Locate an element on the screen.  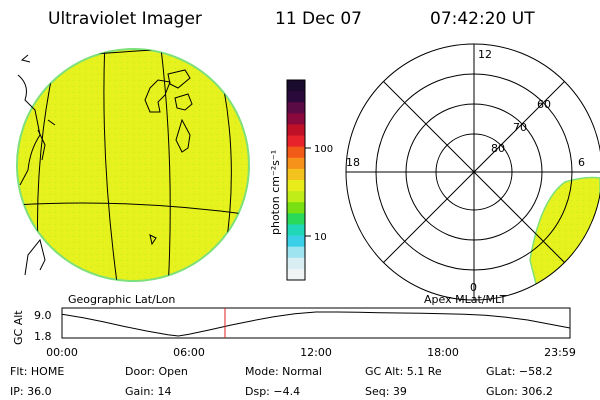
altitude-plot-frame is located at coordinates (316, 323).